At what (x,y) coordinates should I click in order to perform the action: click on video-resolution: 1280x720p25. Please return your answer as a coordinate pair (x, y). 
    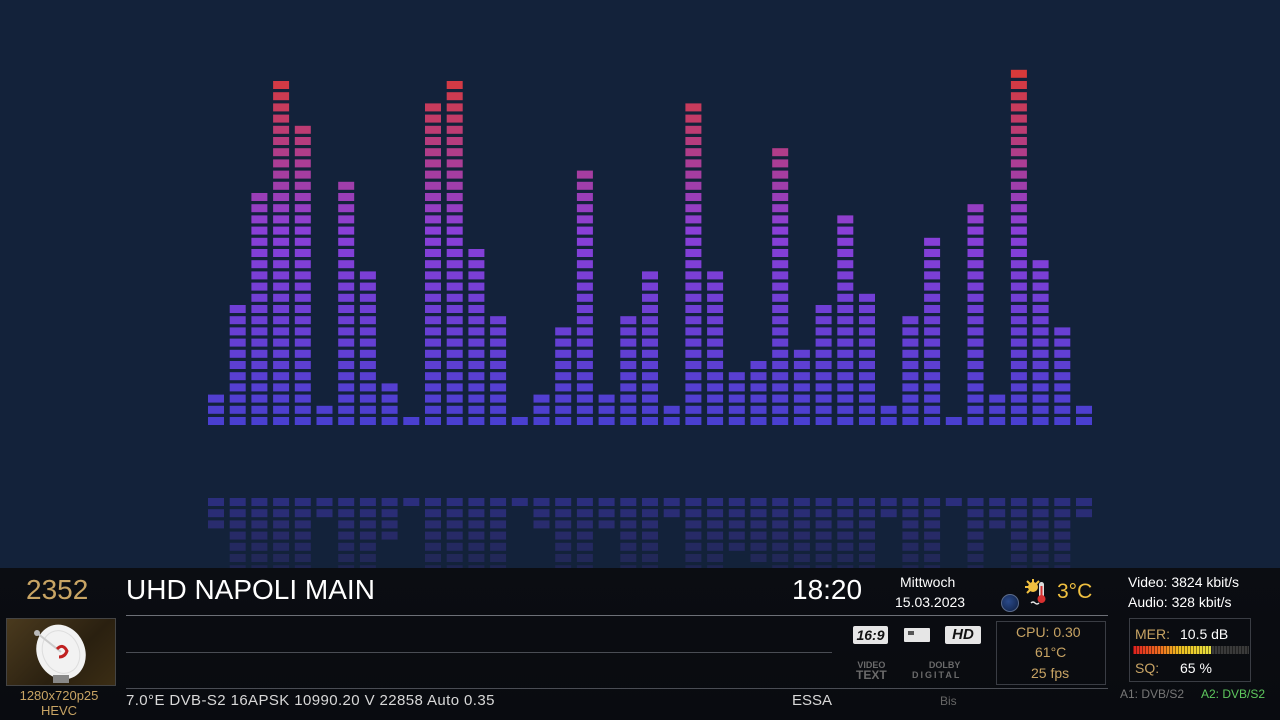
    Looking at the image, I should click on (59, 695).